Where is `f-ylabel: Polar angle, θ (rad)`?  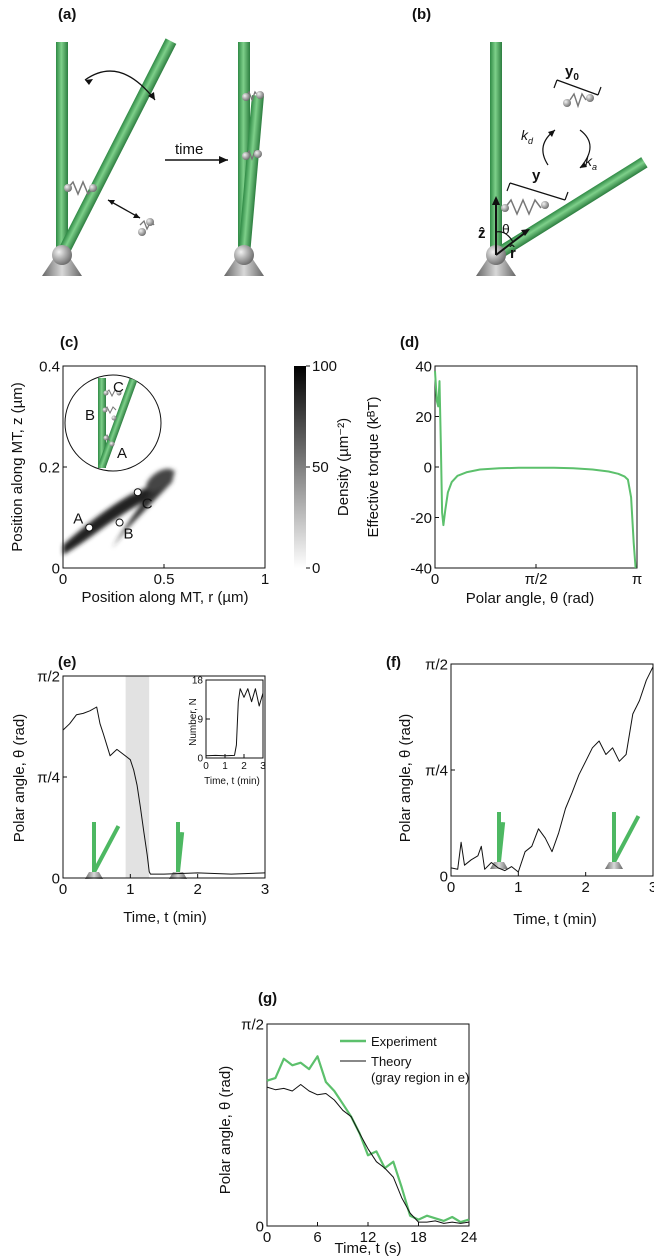 f-ylabel: Polar angle, θ (rad) is located at coordinates (405, 778).